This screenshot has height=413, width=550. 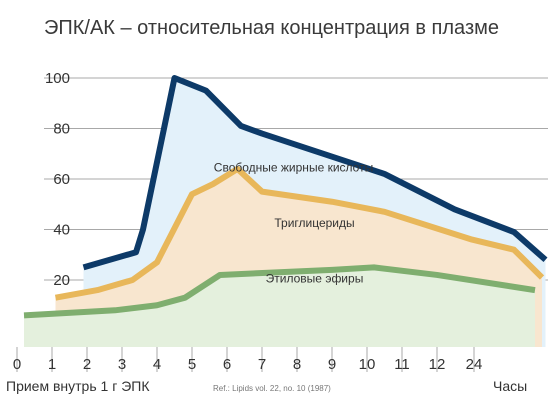 What do you see at coordinates (332, 364) in the screenshot?
I see `x-tick-label: 9` at bounding box center [332, 364].